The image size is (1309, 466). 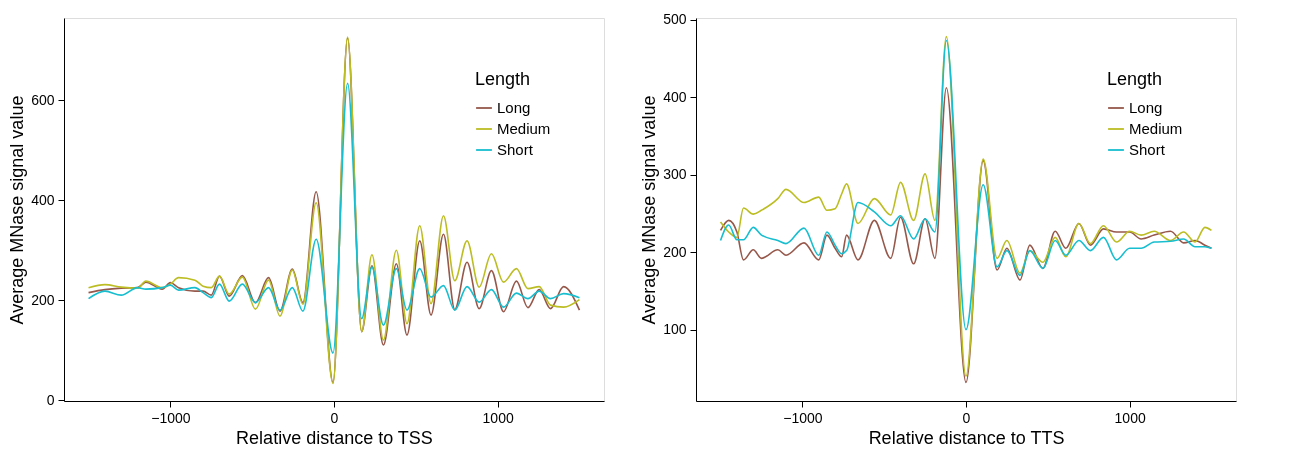 What do you see at coordinates (966, 437) in the screenshot?
I see `x-axis-title: Relative distance to TTS` at bounding box center [966, 437].